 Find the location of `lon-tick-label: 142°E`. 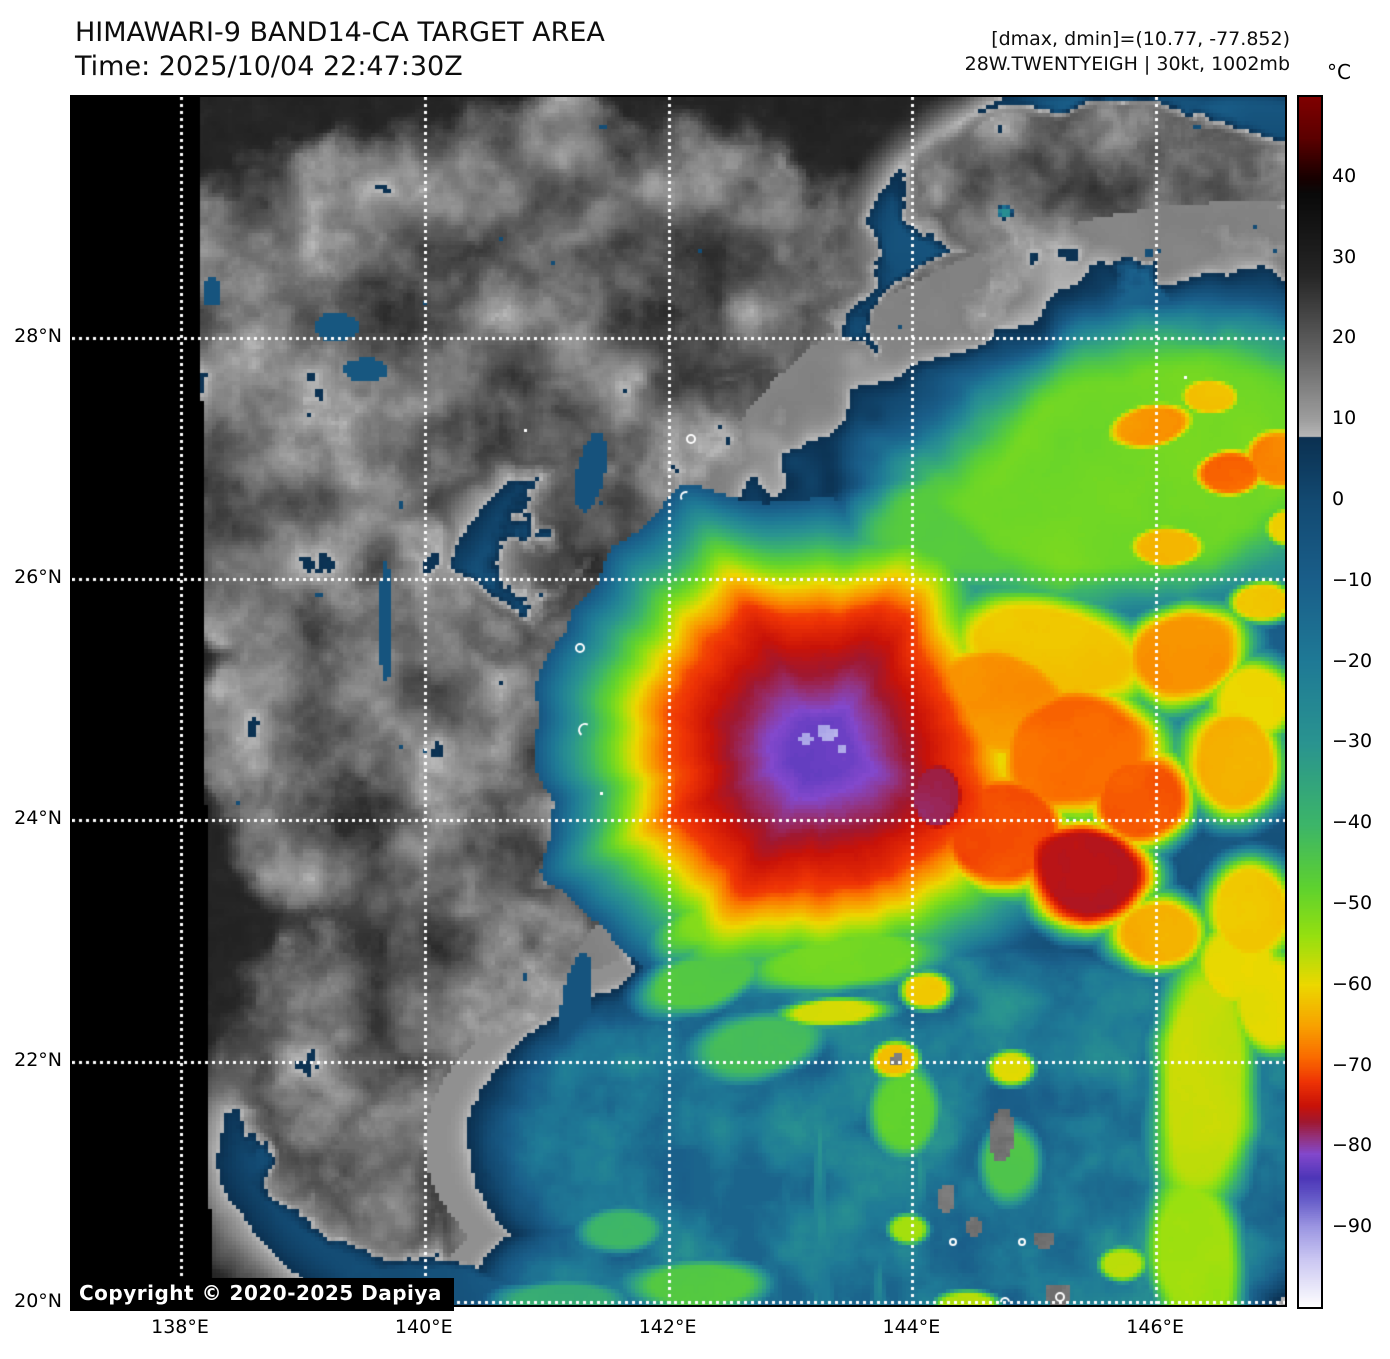

lon-tick-label: 142°E is located at coordinates (667, 1327).